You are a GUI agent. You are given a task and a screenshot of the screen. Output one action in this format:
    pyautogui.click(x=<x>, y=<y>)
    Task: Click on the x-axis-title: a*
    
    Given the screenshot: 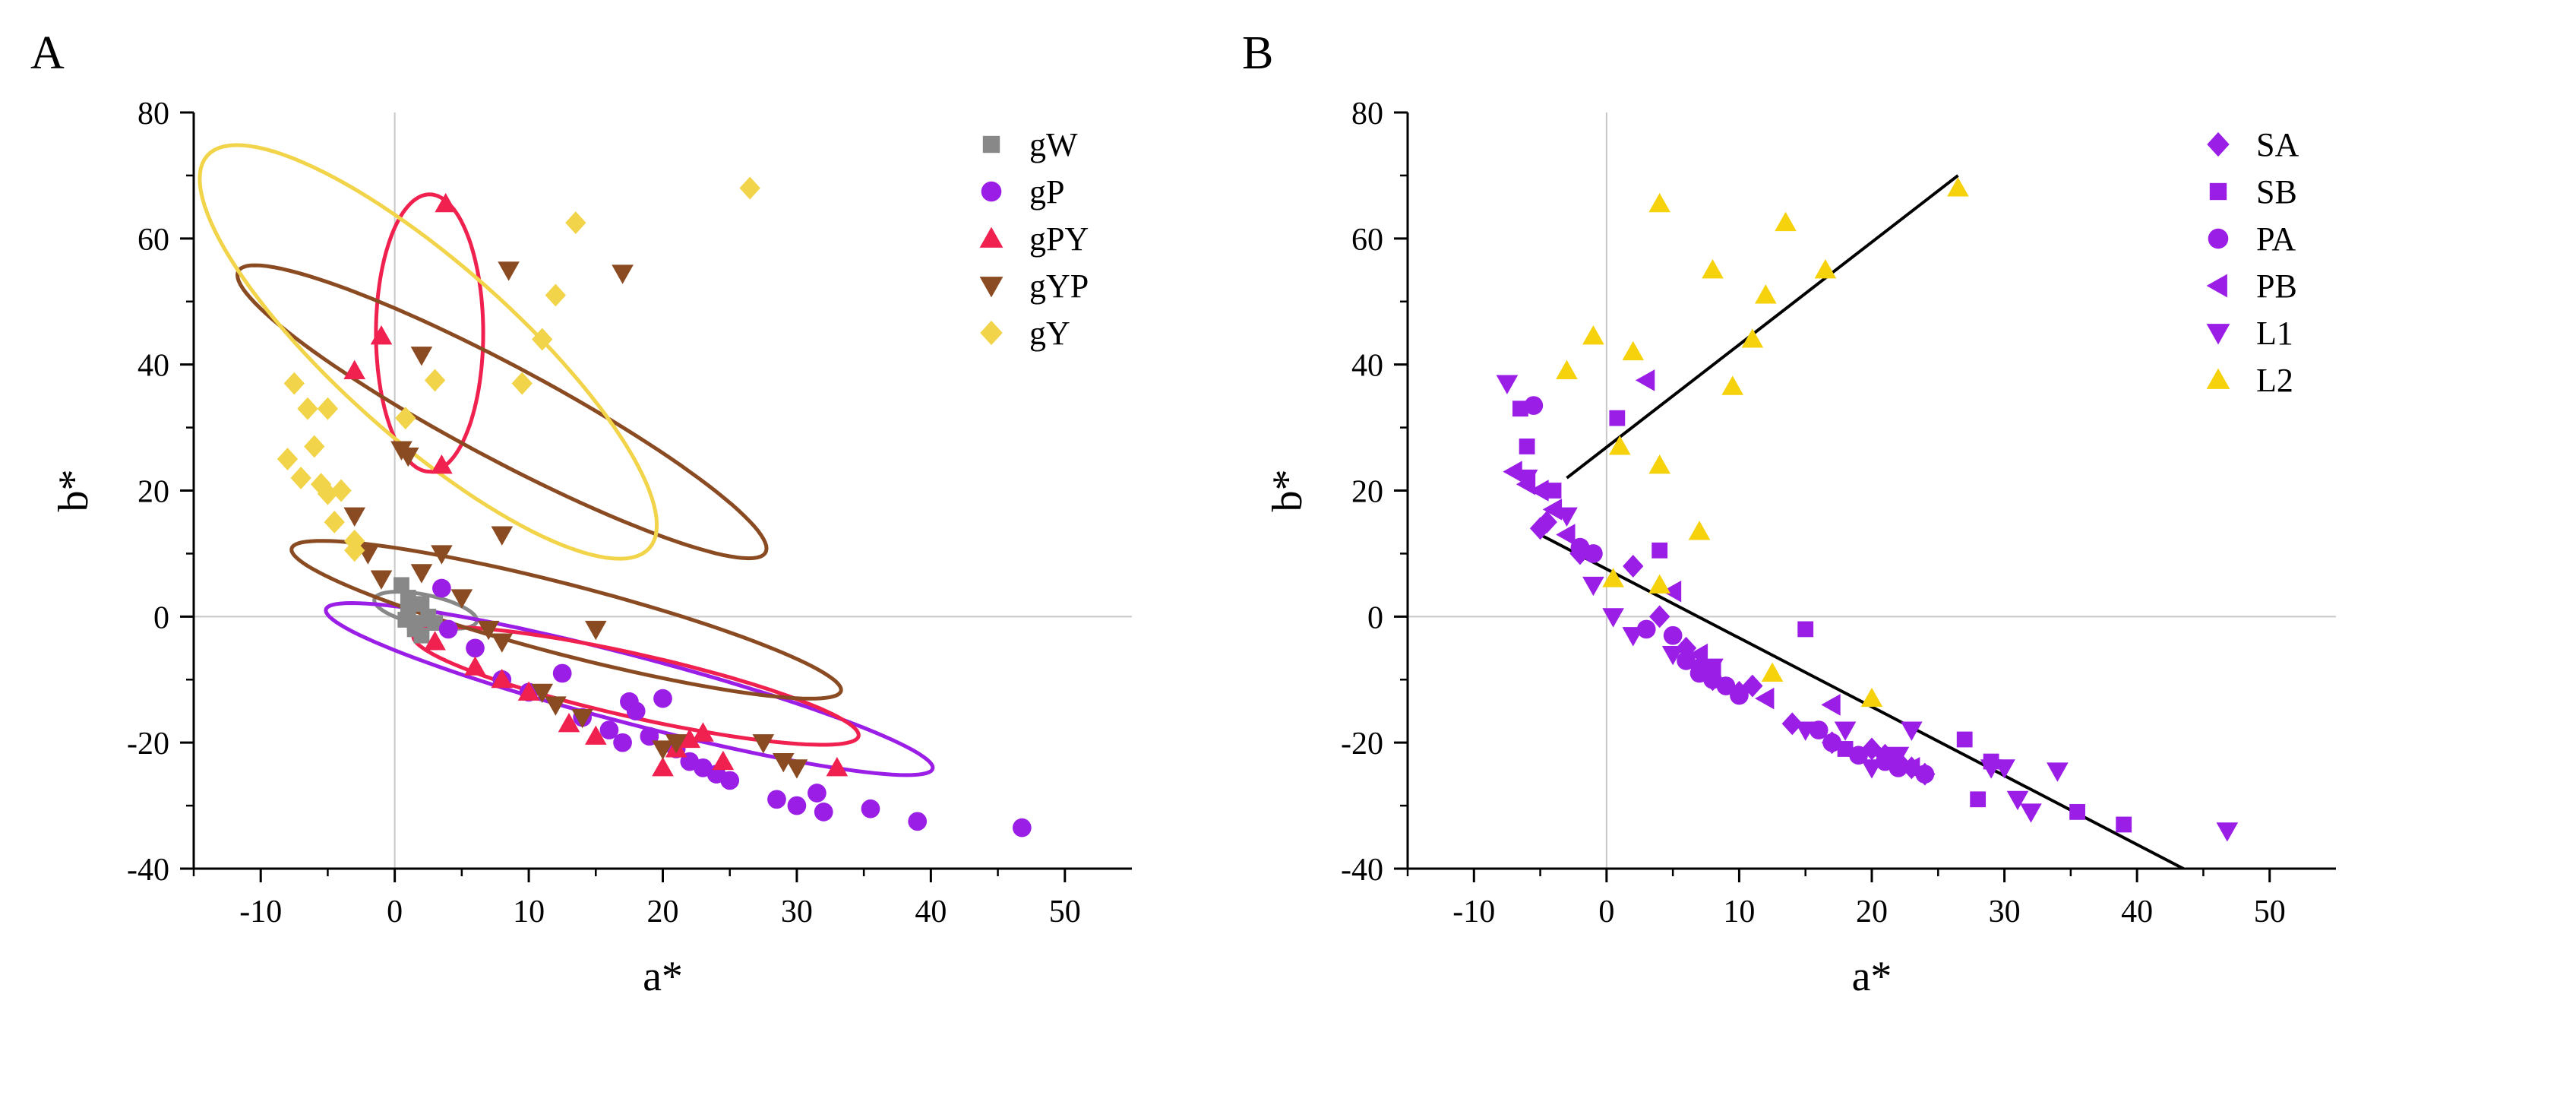 What is the action you would take?
    pyautogui.click(x=1872, y=977)
    